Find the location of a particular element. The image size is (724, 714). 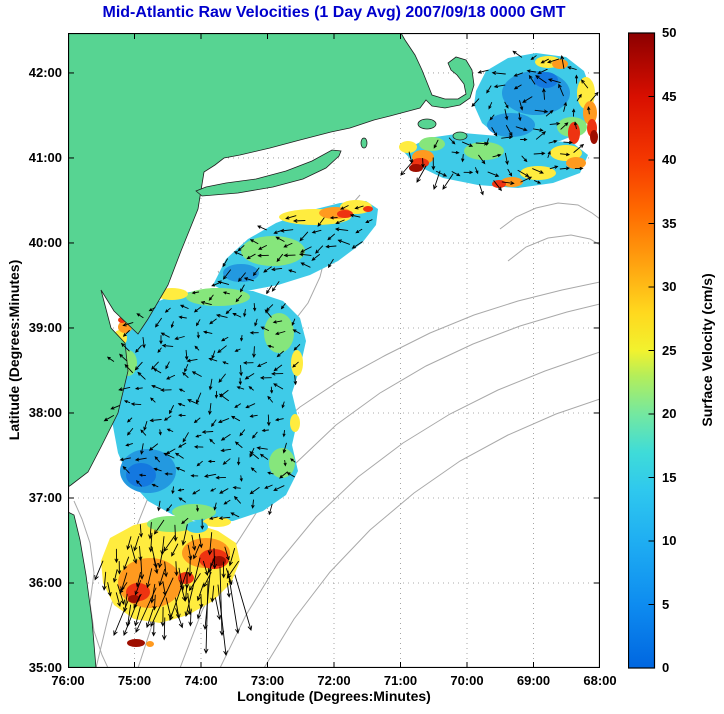

colorbar-tick-label: 45 is located at coordinates (669, 96).